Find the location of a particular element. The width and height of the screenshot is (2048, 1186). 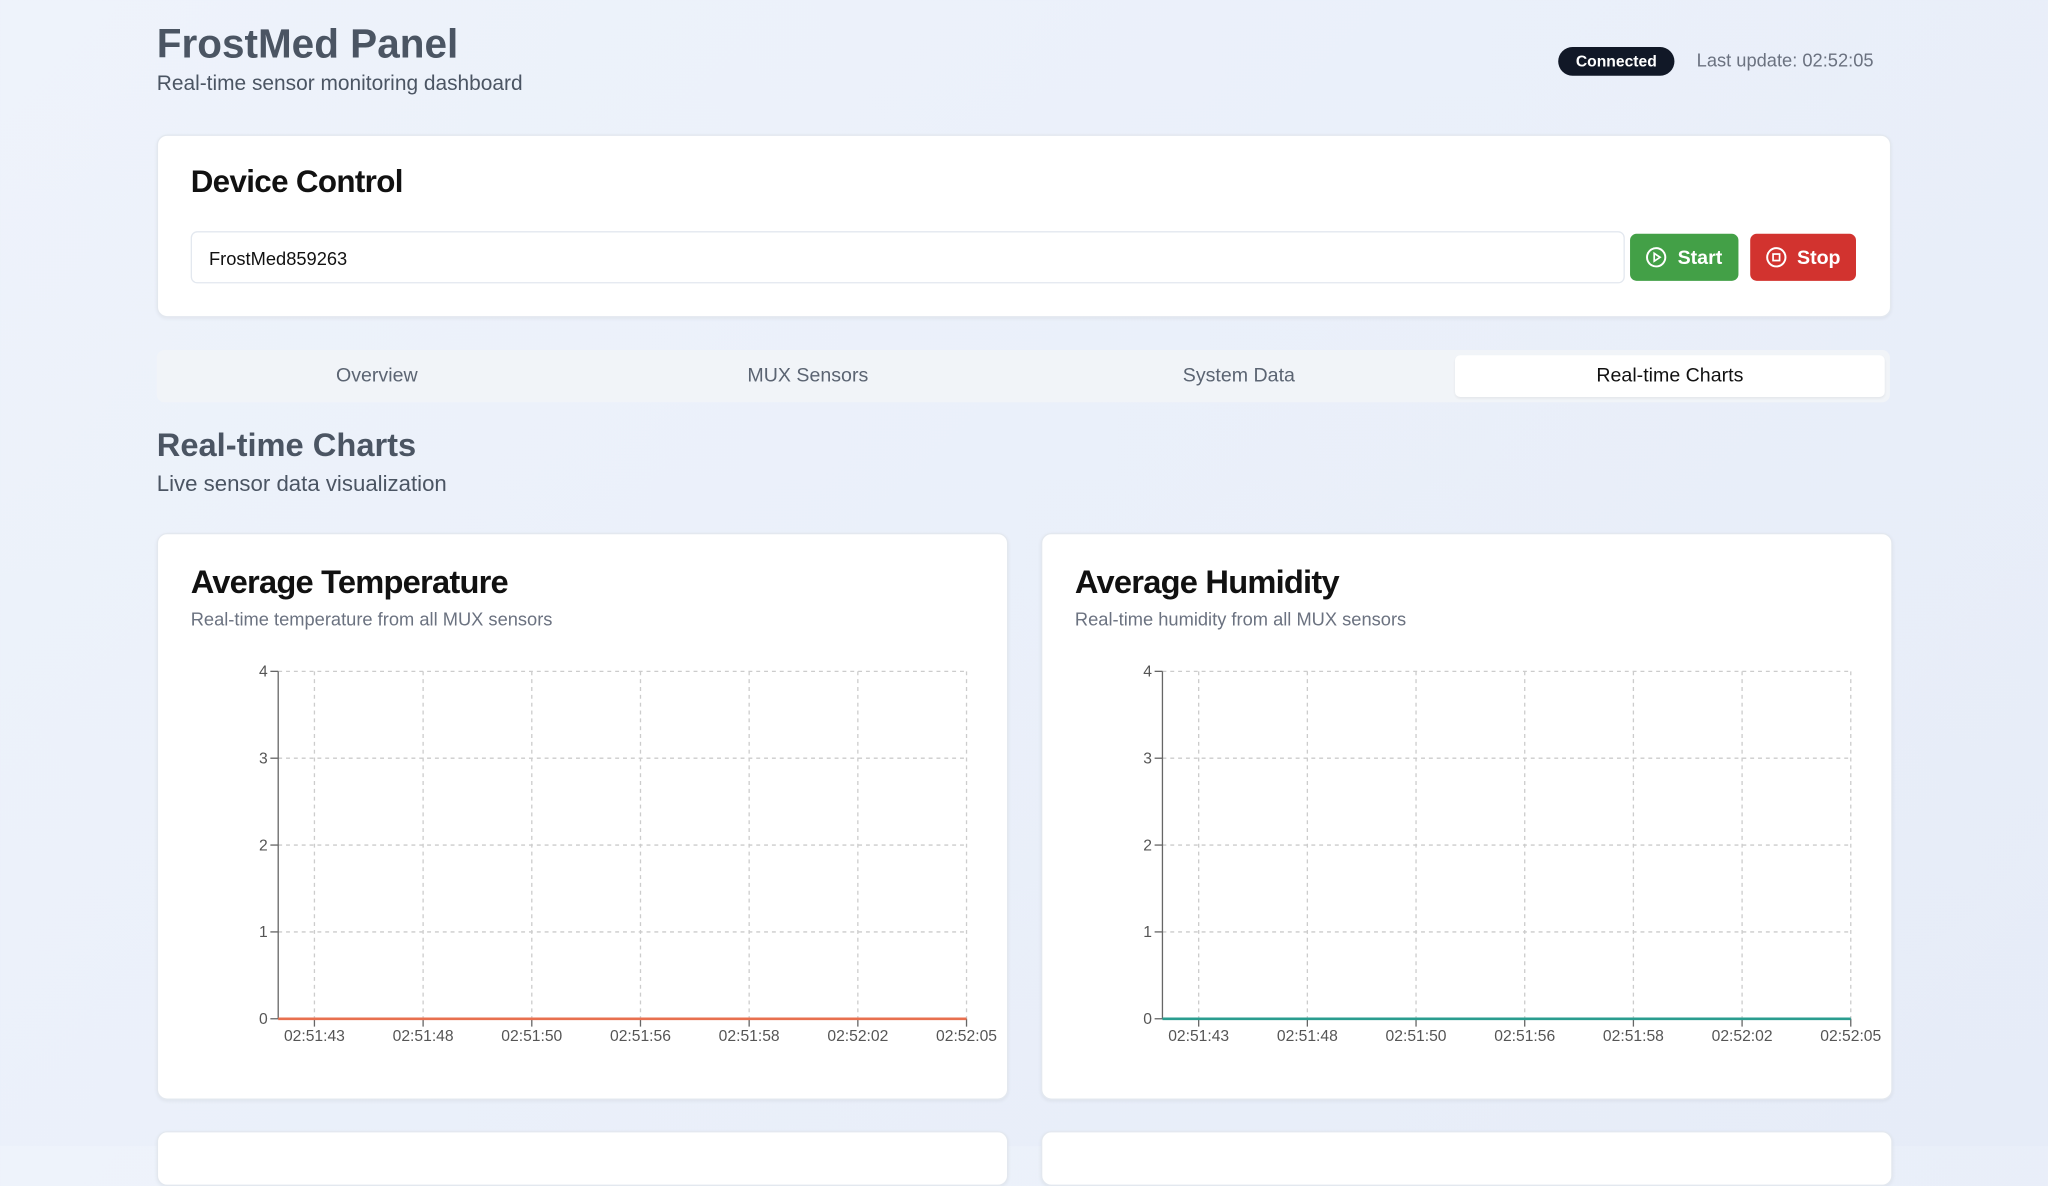

stop-button: Stop is located at coordinates (1803, 257).